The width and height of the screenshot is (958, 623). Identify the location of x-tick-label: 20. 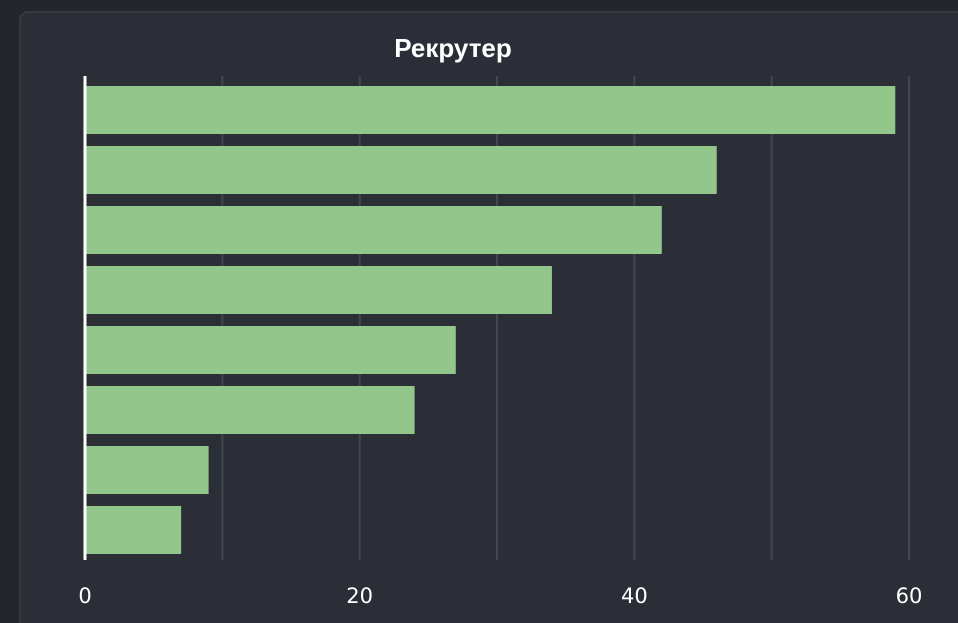
(359, 596).